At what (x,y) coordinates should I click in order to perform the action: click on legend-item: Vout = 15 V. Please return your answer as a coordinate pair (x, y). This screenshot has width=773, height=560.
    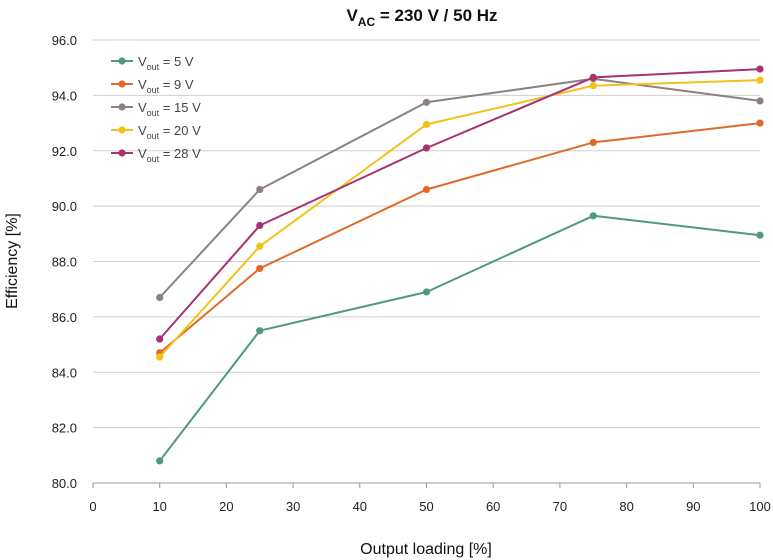
    Looking at the image, I should click on (156, 109).